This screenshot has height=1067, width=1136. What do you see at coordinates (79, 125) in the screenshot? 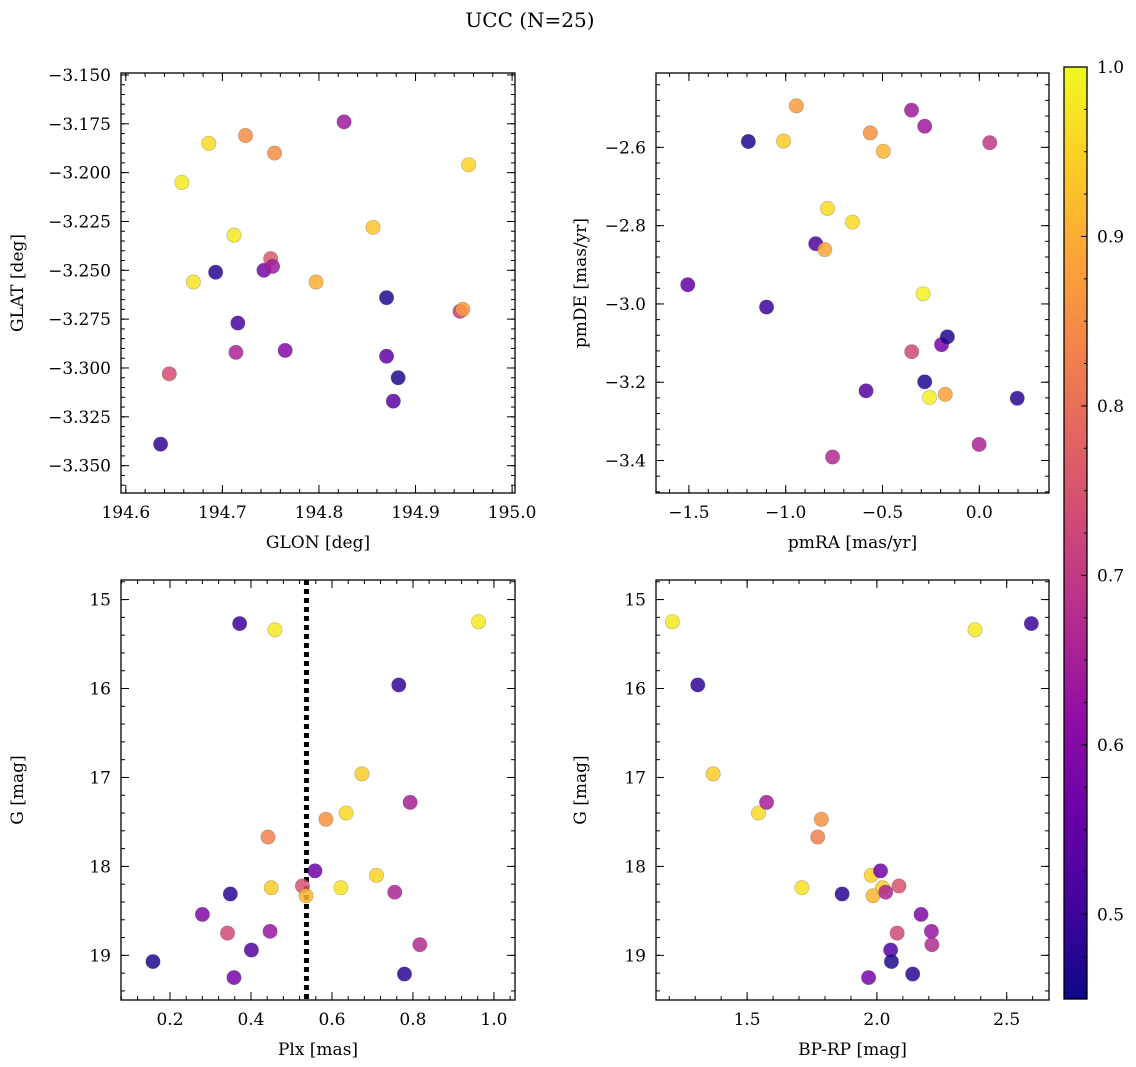
I see `y-tick-label: −3.175` at bounding box center [79, 125].